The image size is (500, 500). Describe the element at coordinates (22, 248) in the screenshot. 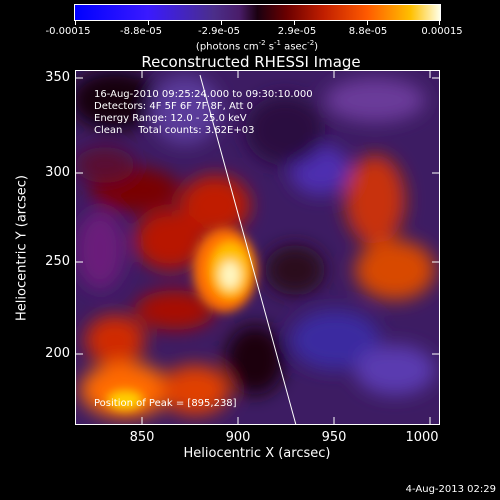

I see `y-axis-label: Heliocentric Y (arcsec)` at that location.